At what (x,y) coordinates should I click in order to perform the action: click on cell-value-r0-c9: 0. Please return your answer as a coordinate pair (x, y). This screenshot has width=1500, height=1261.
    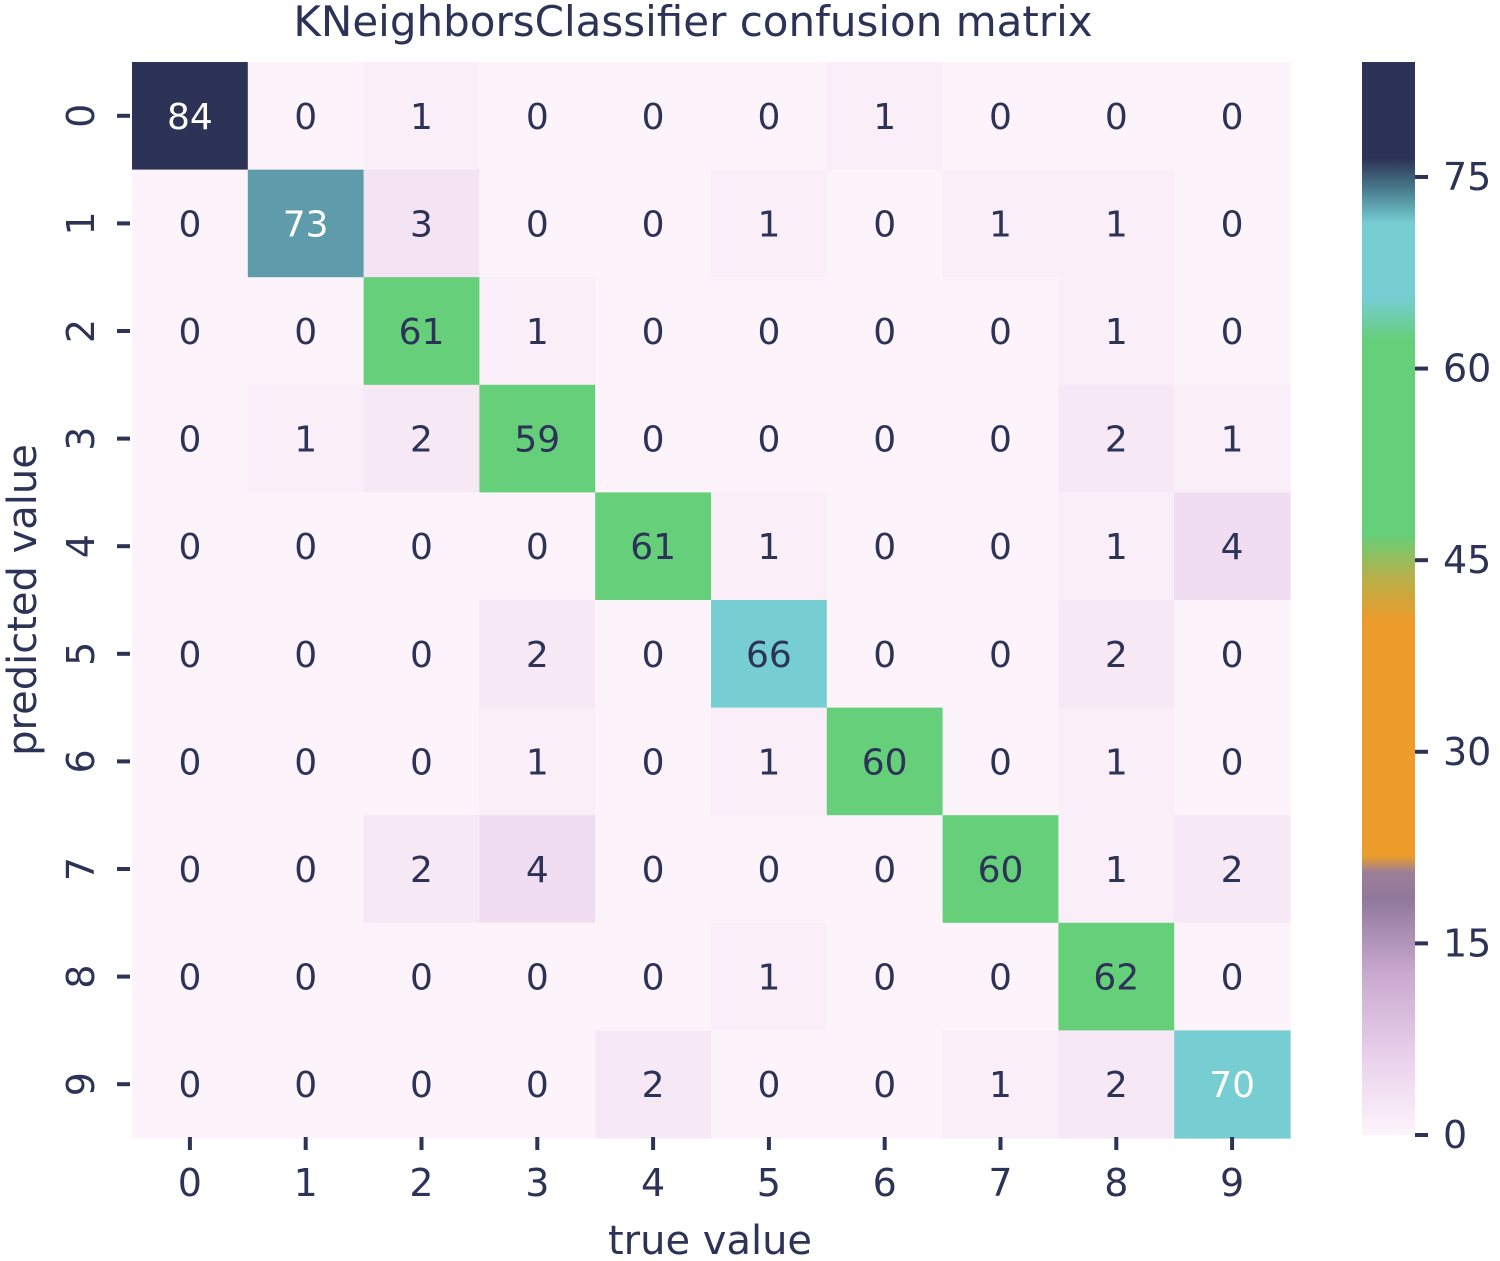
    Looking at the image, I should click on (1232, 117).